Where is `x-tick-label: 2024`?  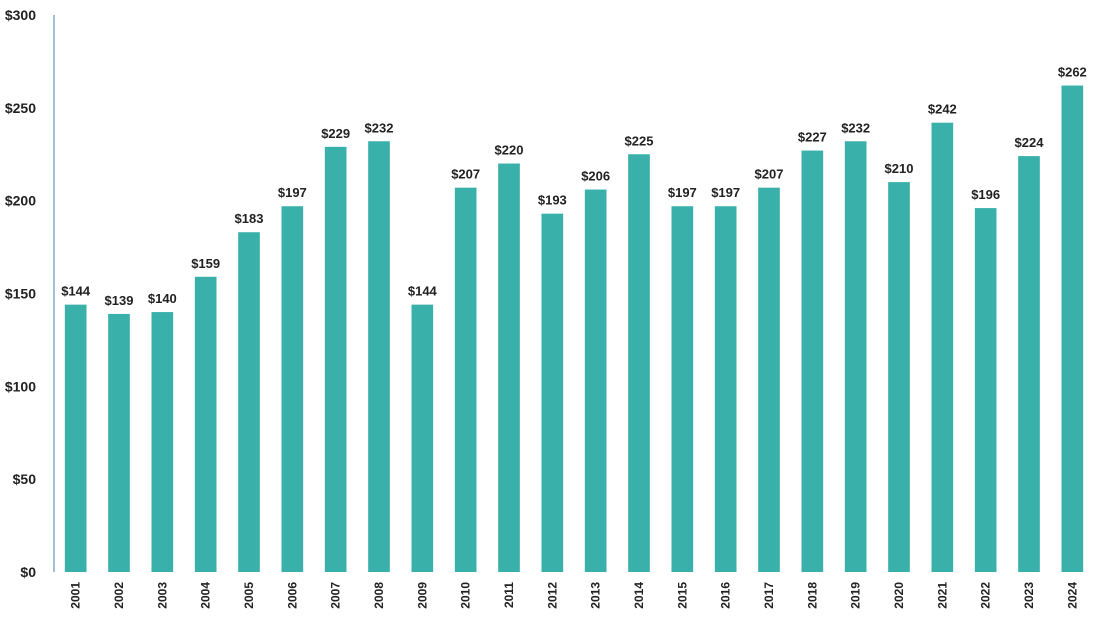 x-tick-label: 2024 is located at coordinates (1072, 595).